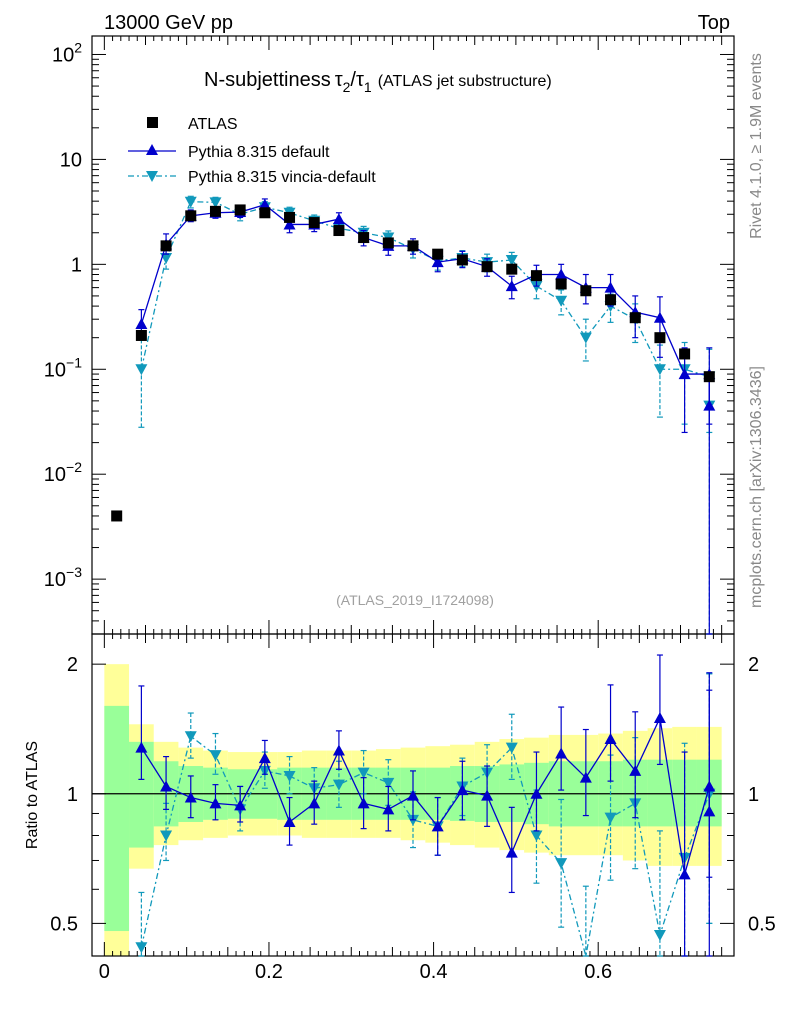 The image size is (786, 1024). I want to click on xtick-label-0: 0, so click(104, 972).